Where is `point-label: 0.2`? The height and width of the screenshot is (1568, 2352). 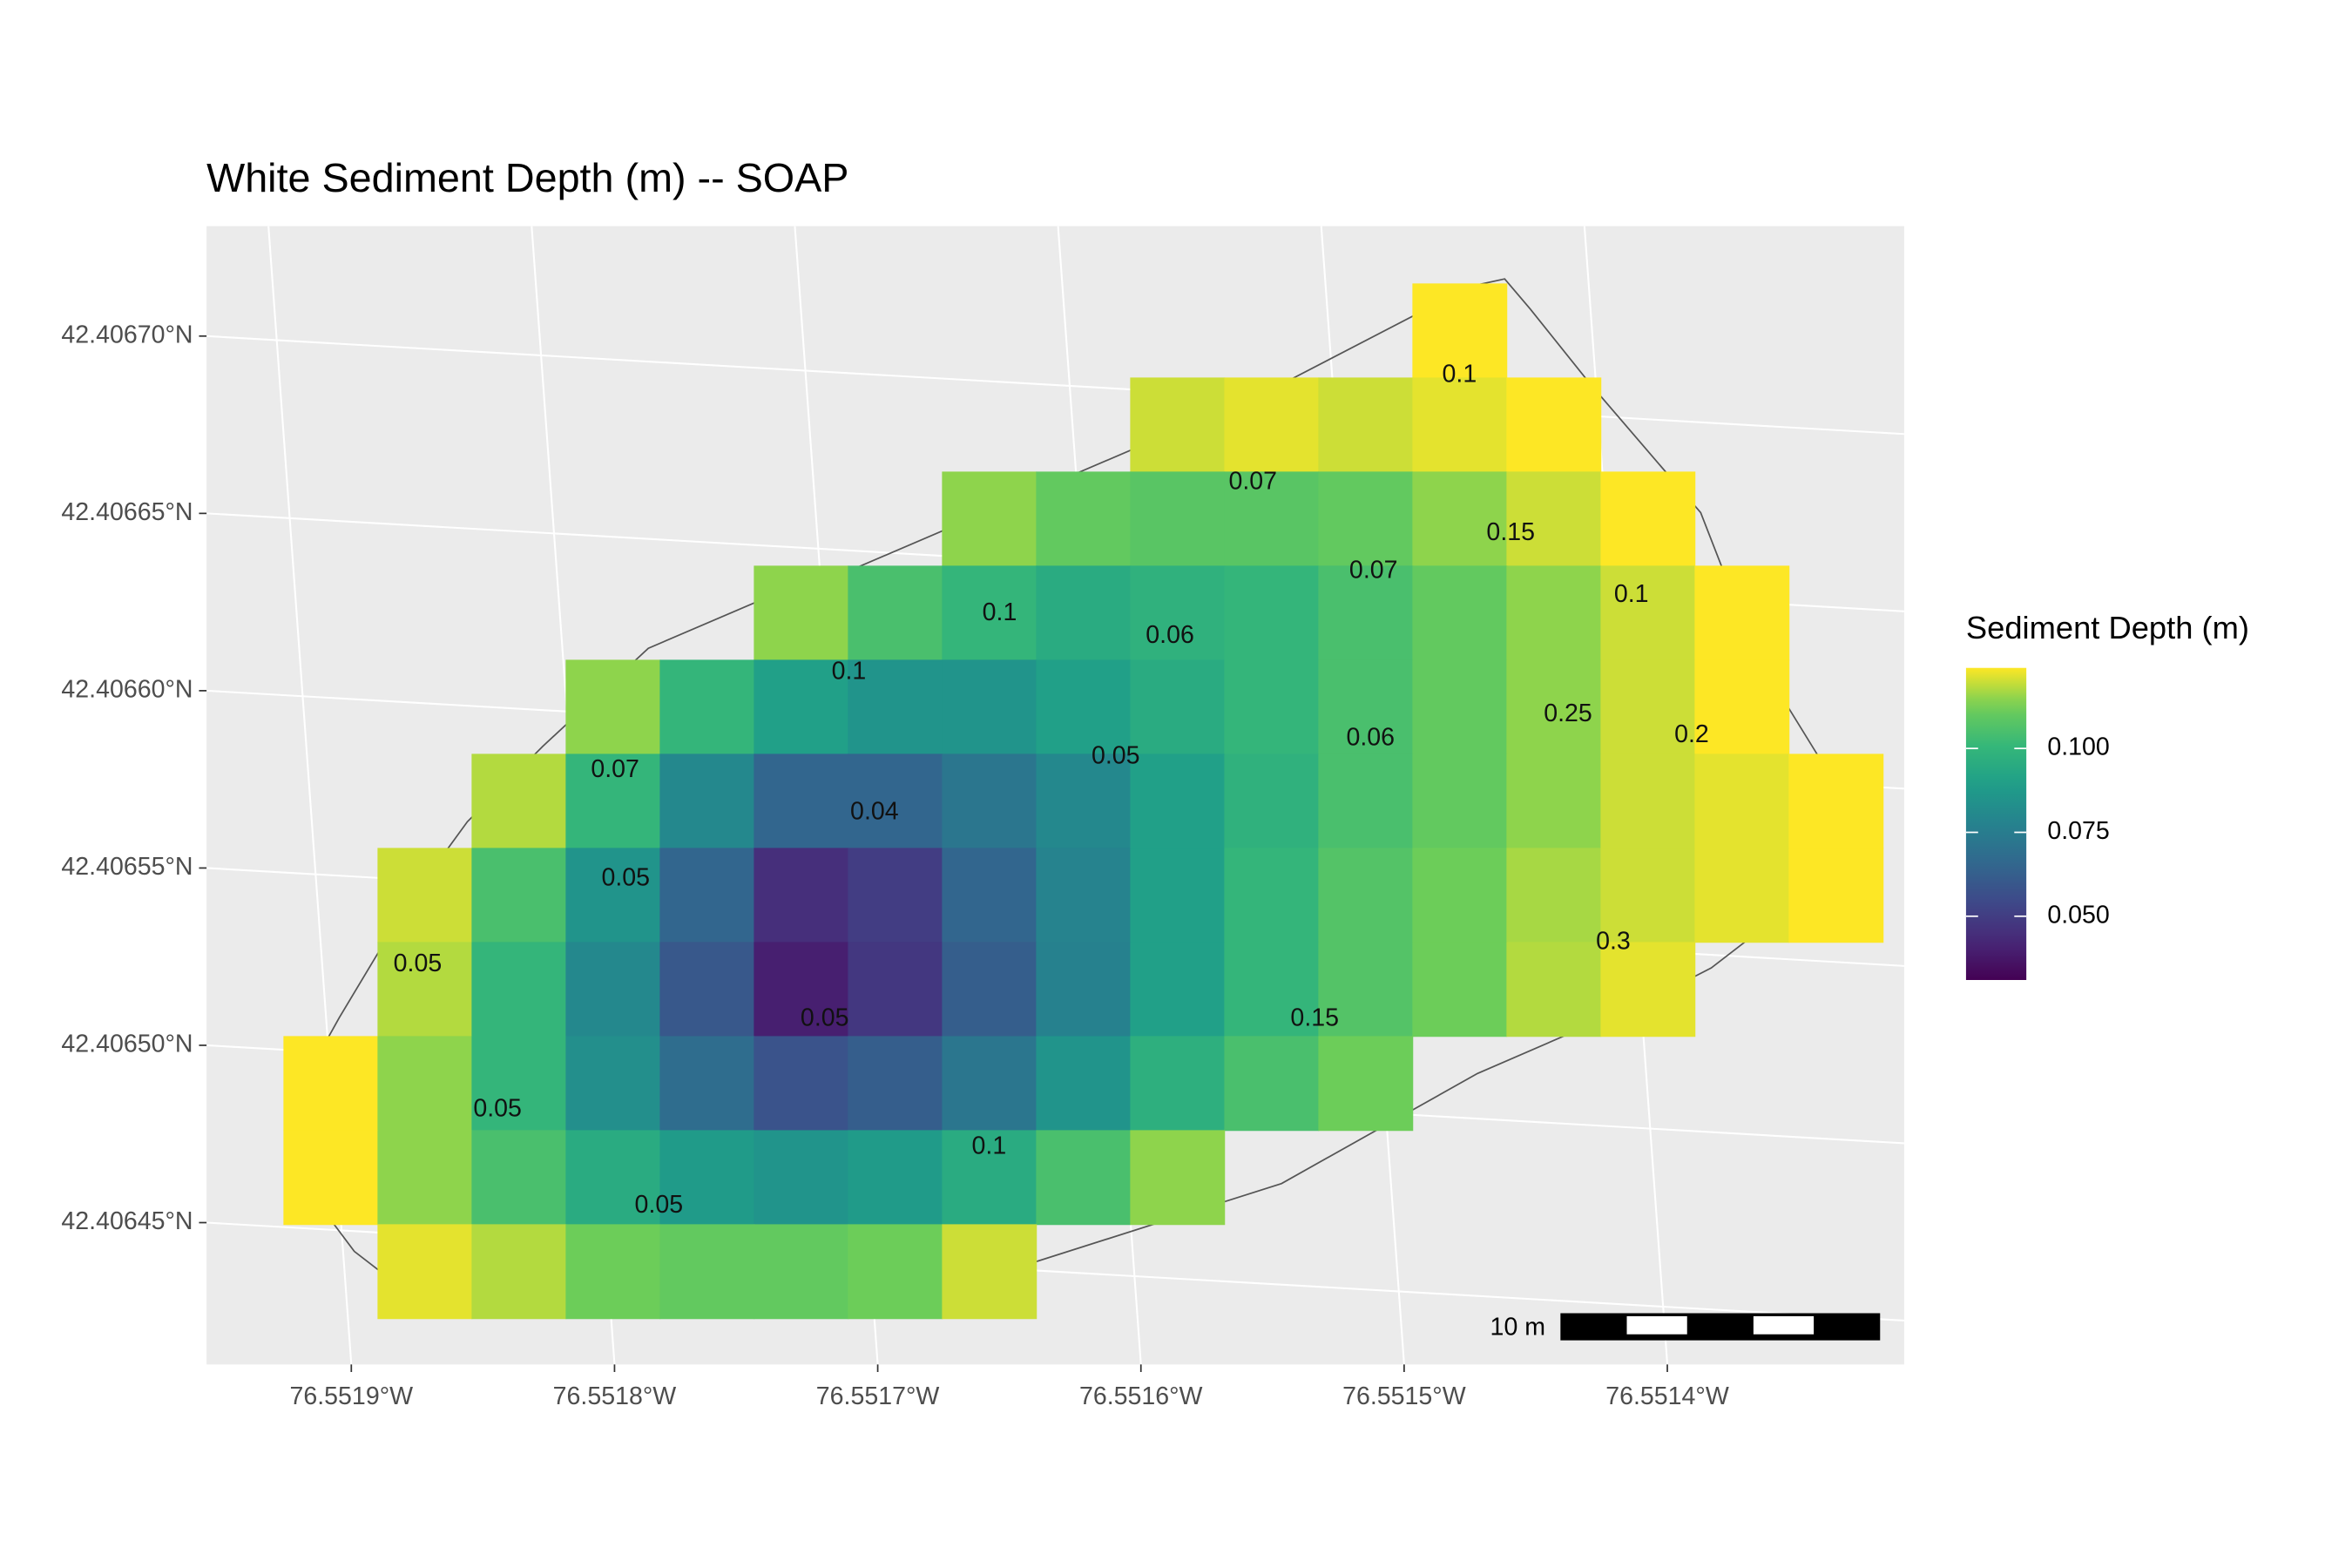 point-label: 0.2 is located at coordinates (1692, 734).